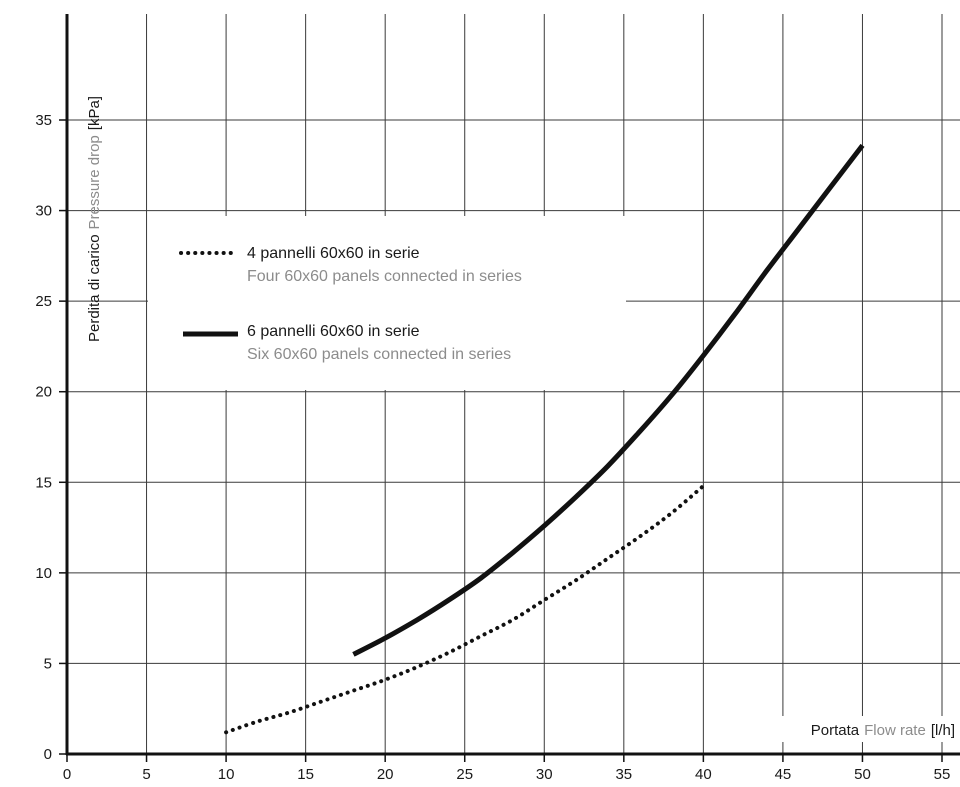  I want to click on x-tick-labels: 0 5 10 15 20 25 30 35 40 45 50 55, so click(507, 768).